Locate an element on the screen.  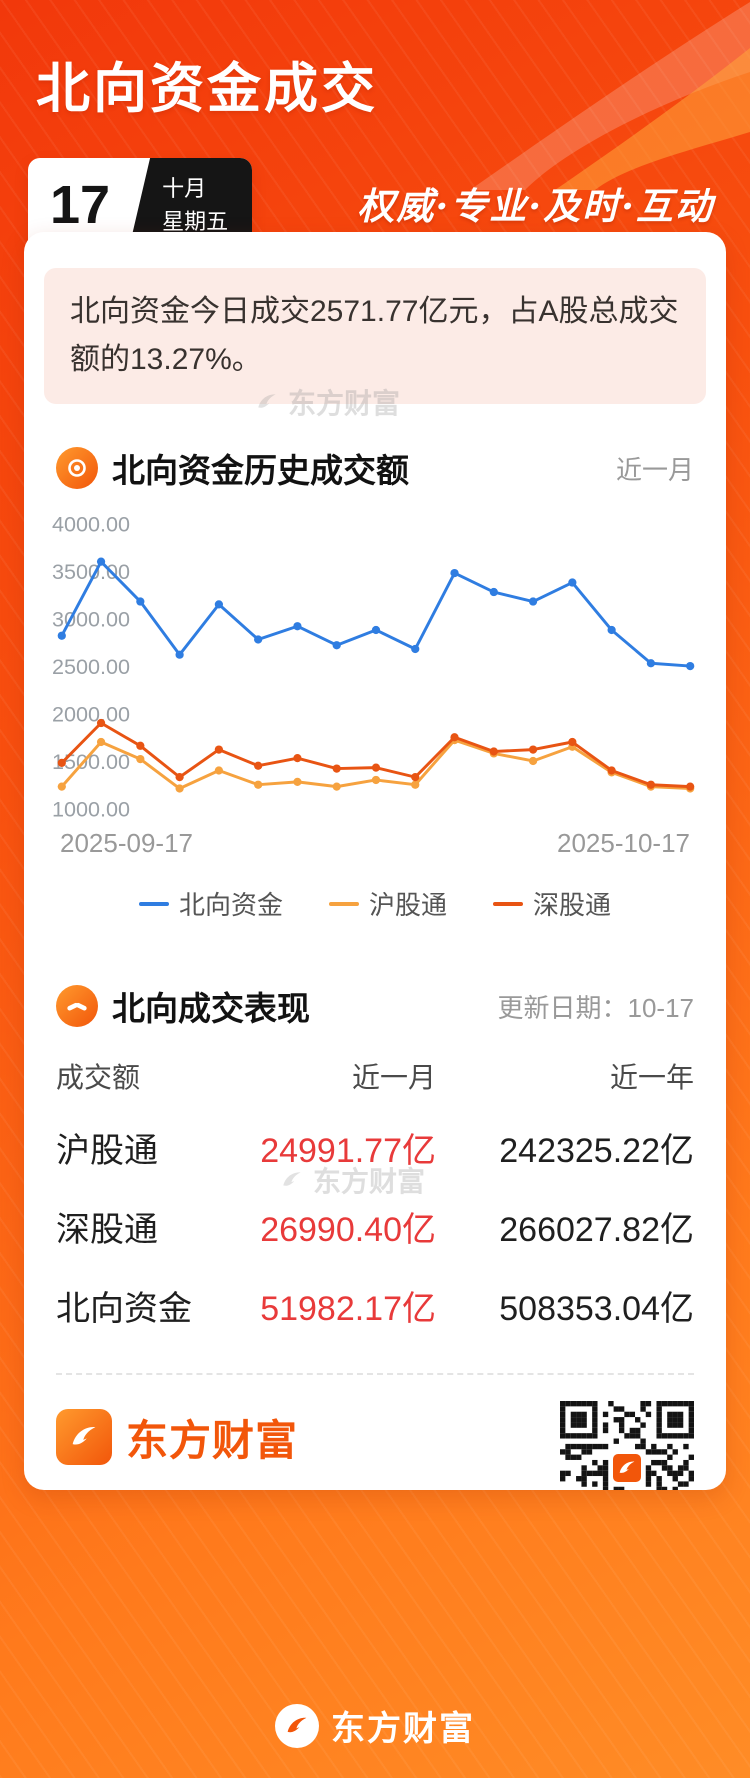
bottom-brand: 东方财富 is located at coordinates (375, 1725).